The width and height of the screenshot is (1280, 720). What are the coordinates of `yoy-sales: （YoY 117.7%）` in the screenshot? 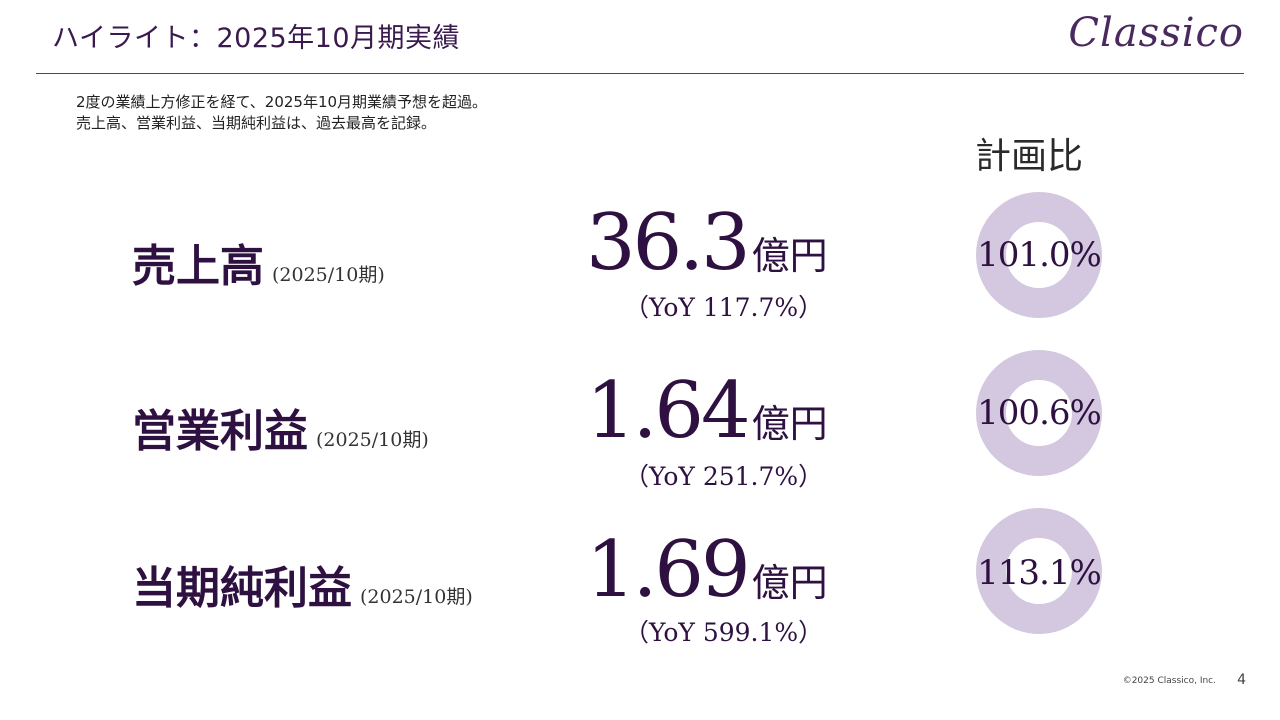 It's located at (724, 307).